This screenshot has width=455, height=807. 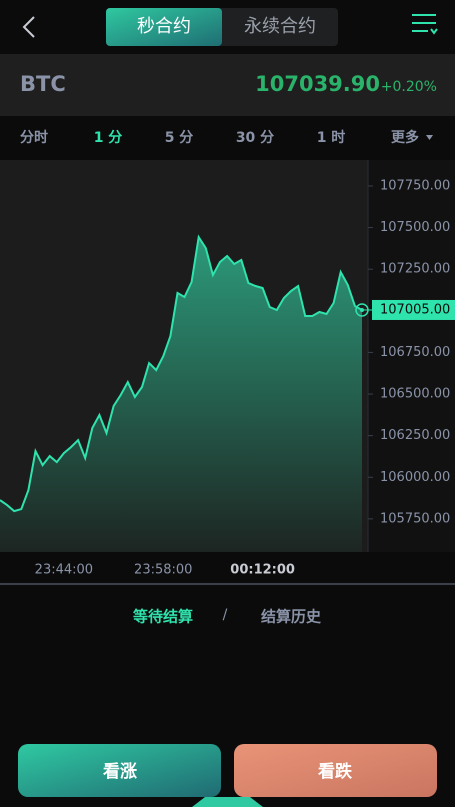 What do you see at coordinates (331, 137) in the screenshot?
I see `timeframe: 1 时` at bounding box center [331, 137].